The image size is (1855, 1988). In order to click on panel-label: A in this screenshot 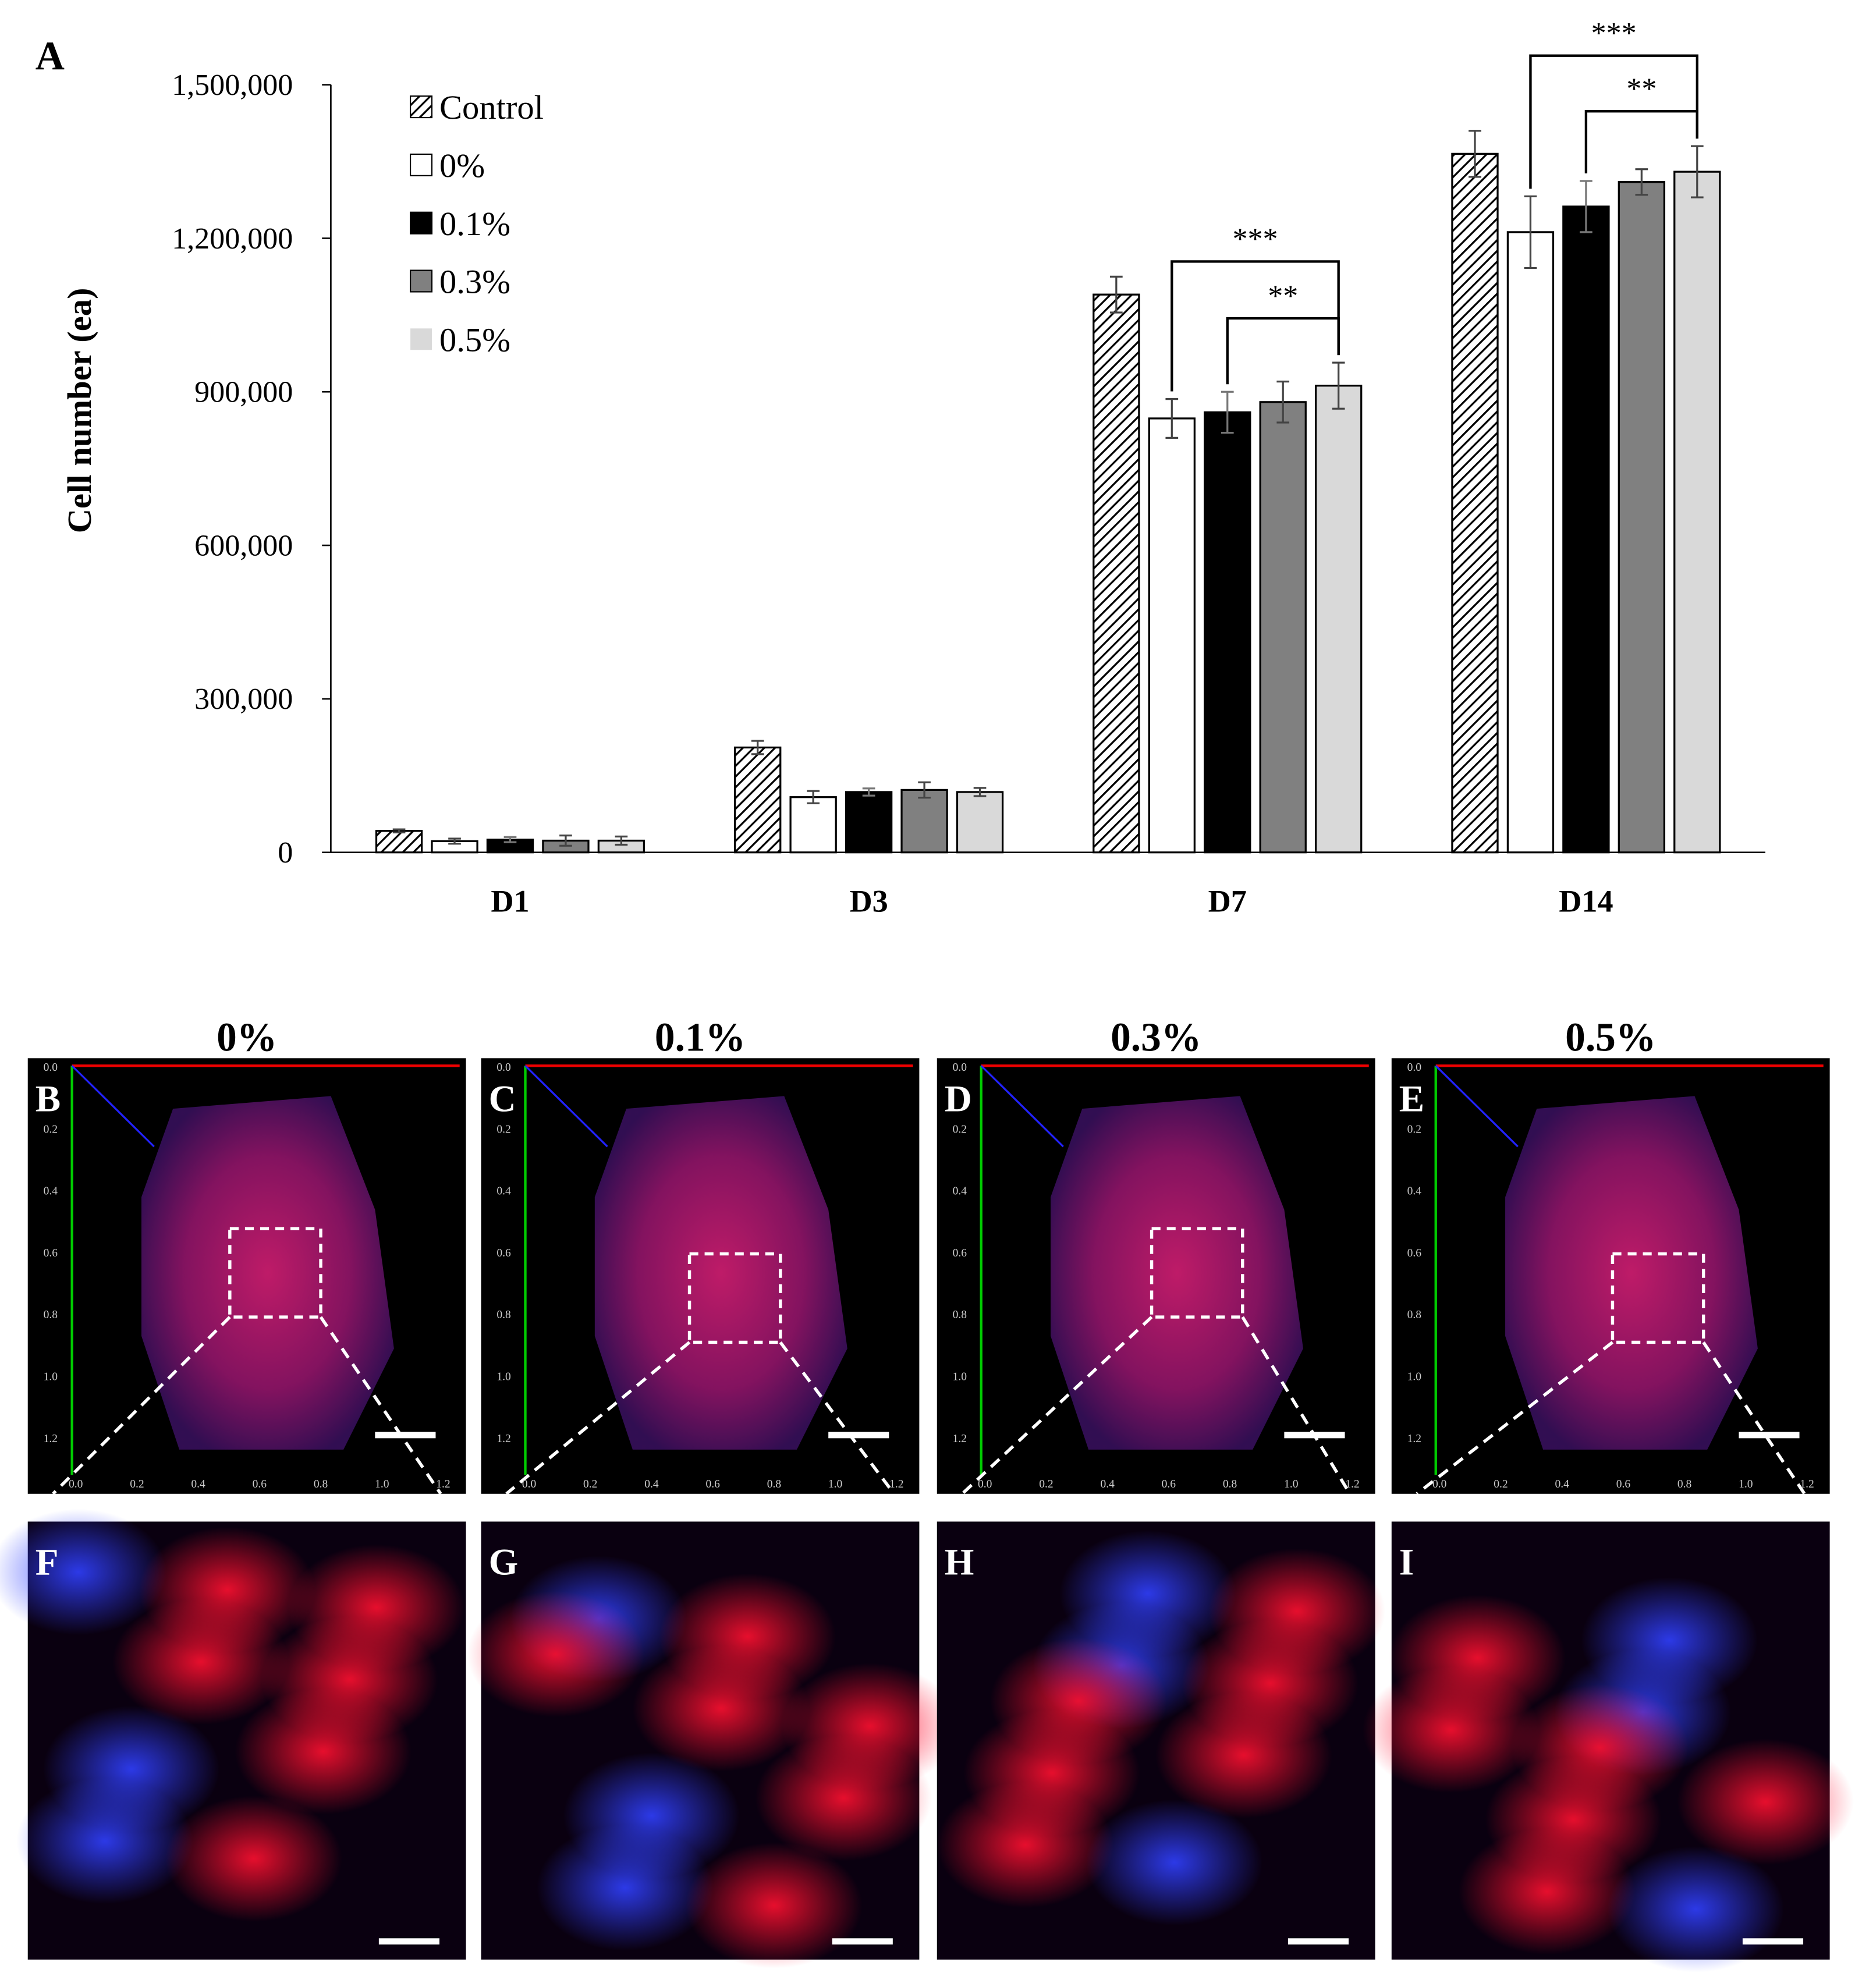, I will do `click(50, 56)`.